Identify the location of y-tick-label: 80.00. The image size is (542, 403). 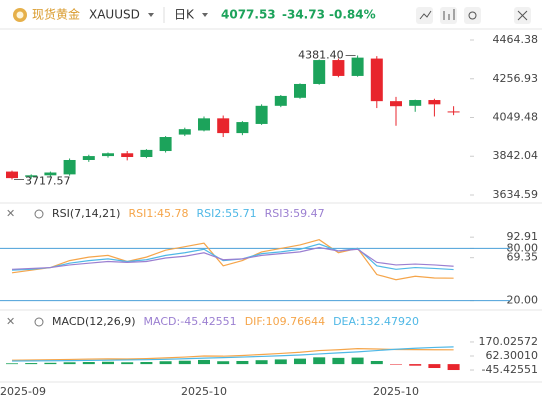
(523, 247).